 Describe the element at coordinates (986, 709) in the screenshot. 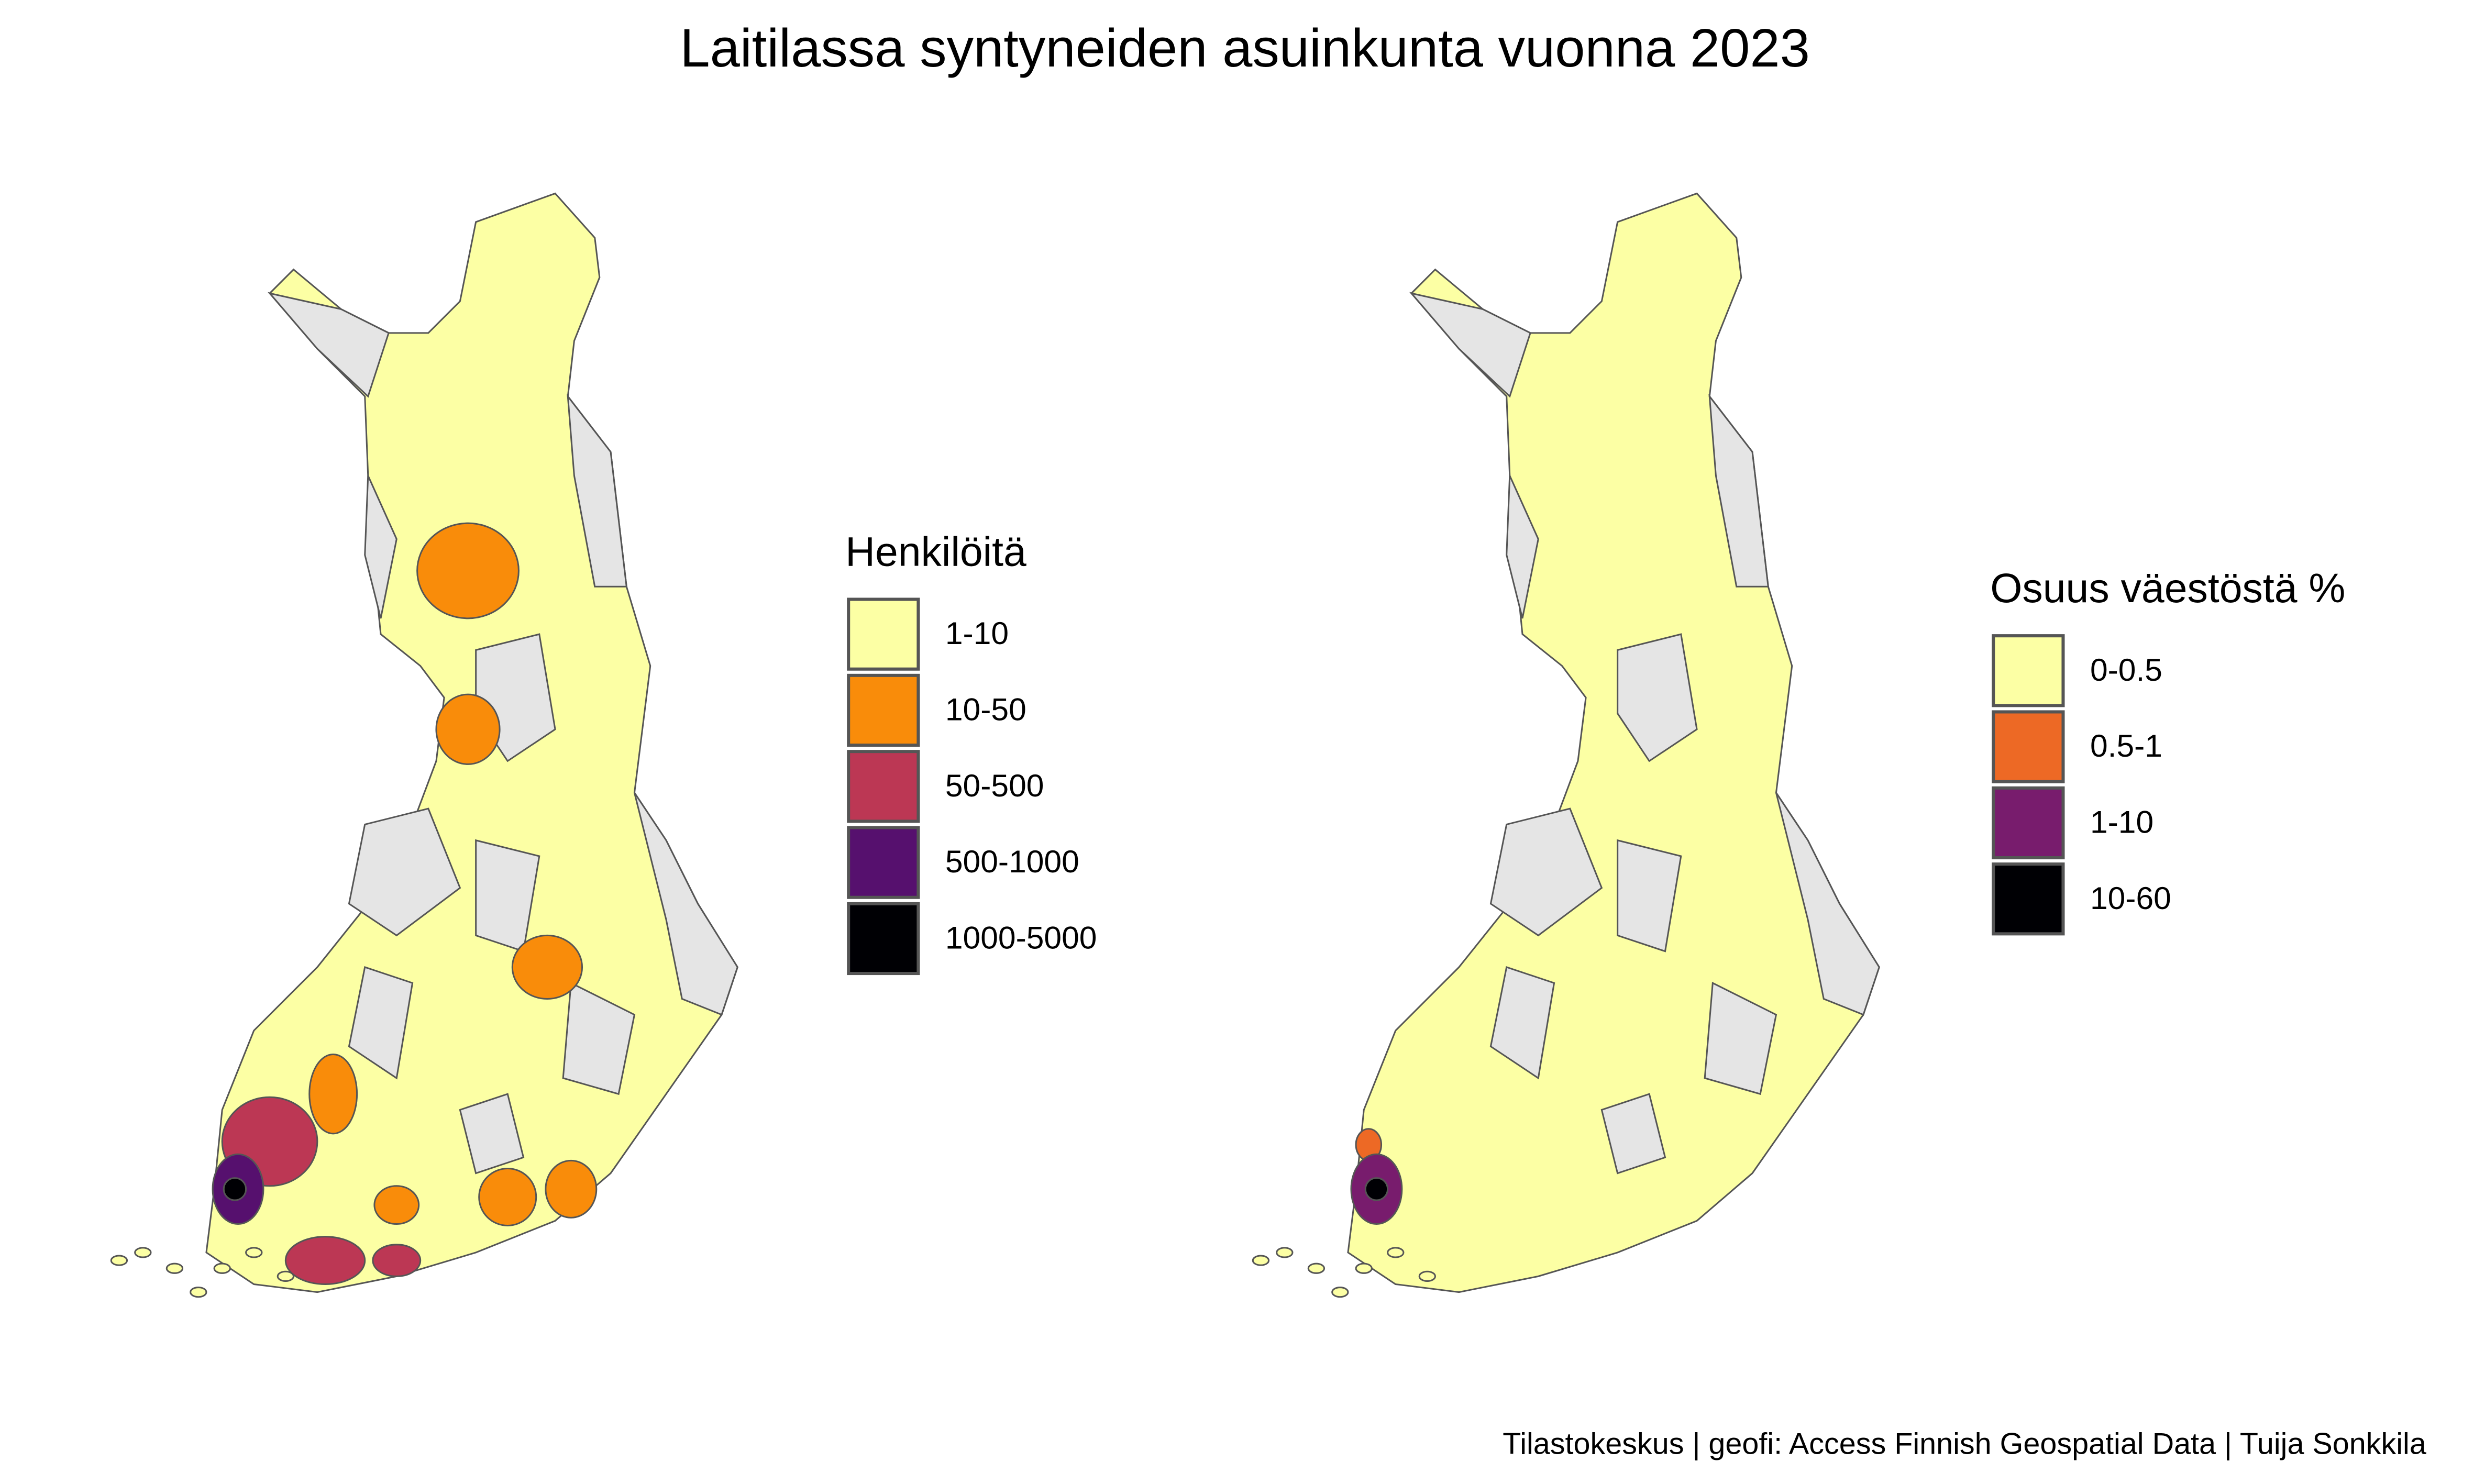

I see `legend-label: 10-50` at that location.